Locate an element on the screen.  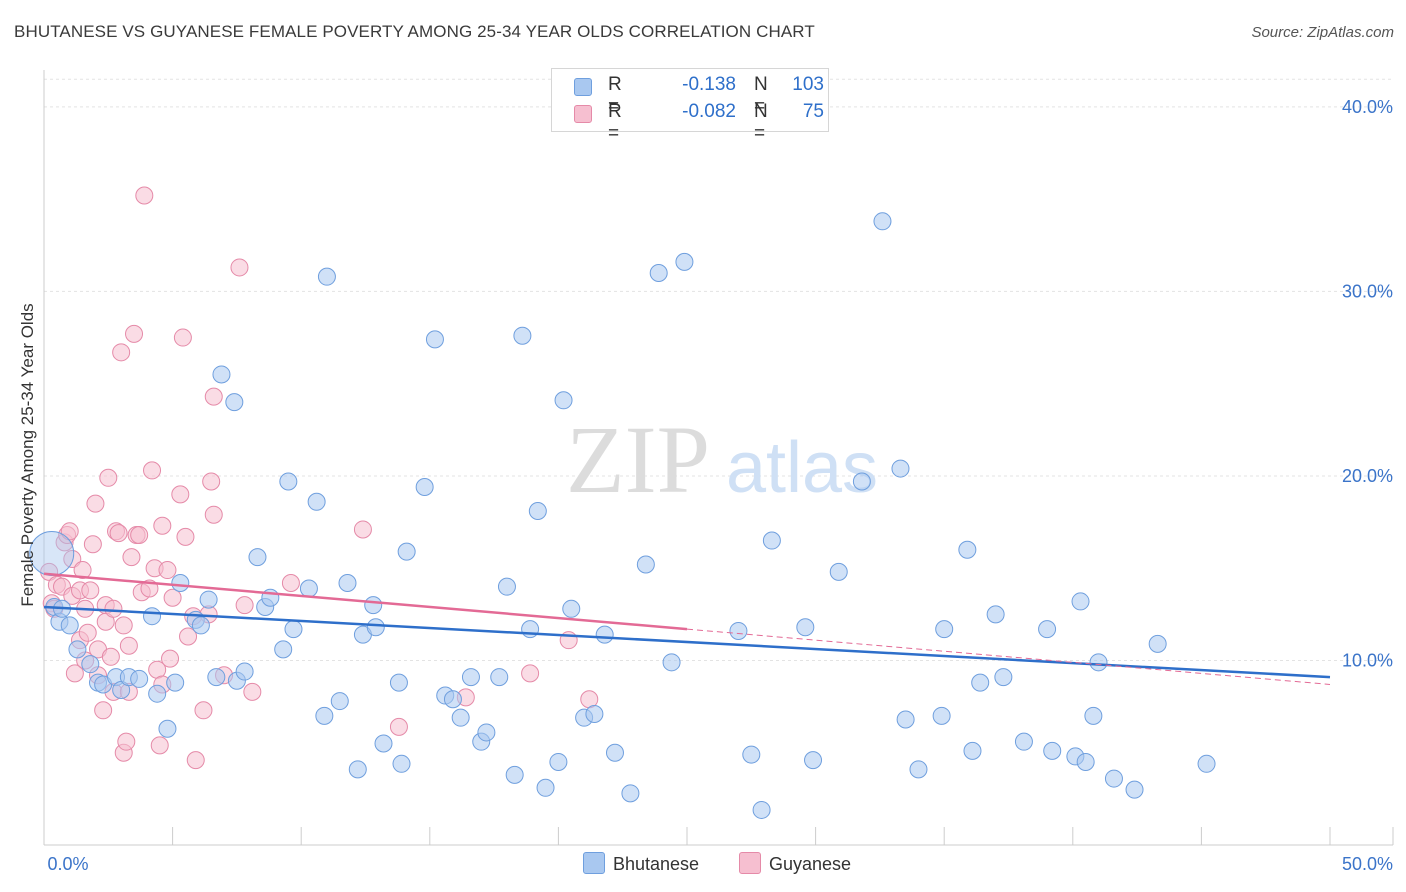
bhutanese-legend-swatch is located at coordinates (594, 863).